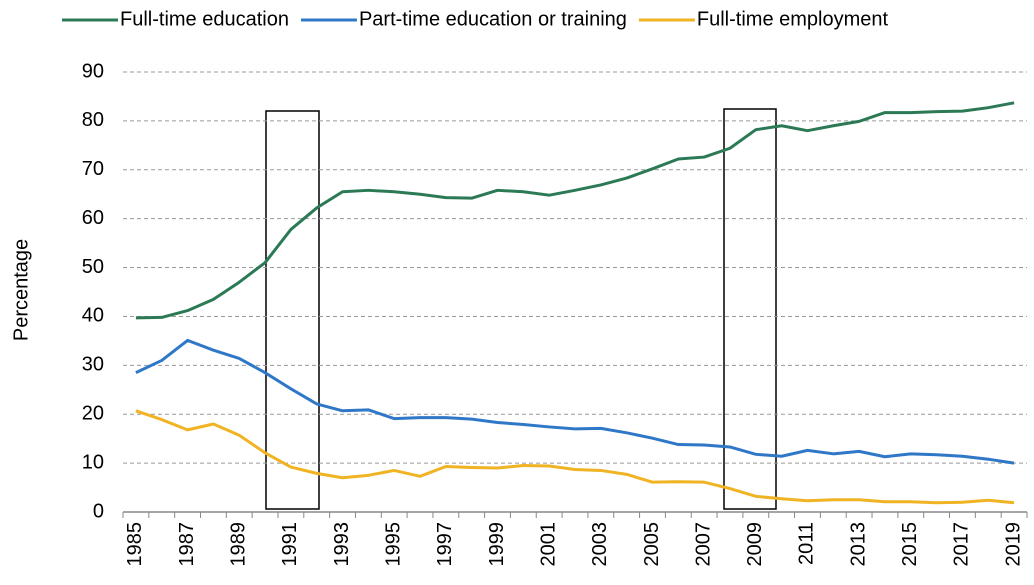 The image size is (1034, 585). I want to click on x-tick-label: 2011, so click(807, 543).